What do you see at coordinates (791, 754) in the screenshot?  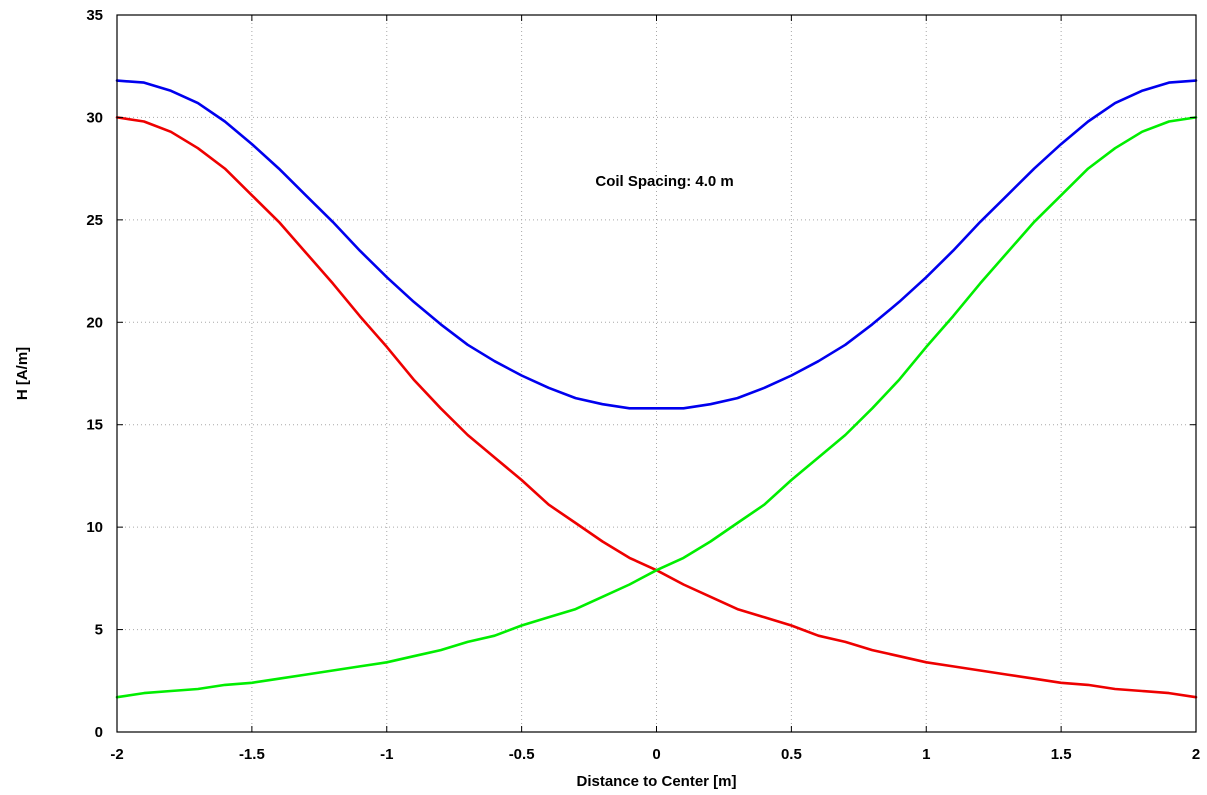 I see `x-tick-label: 0.5` at bounding box center [791, 754].